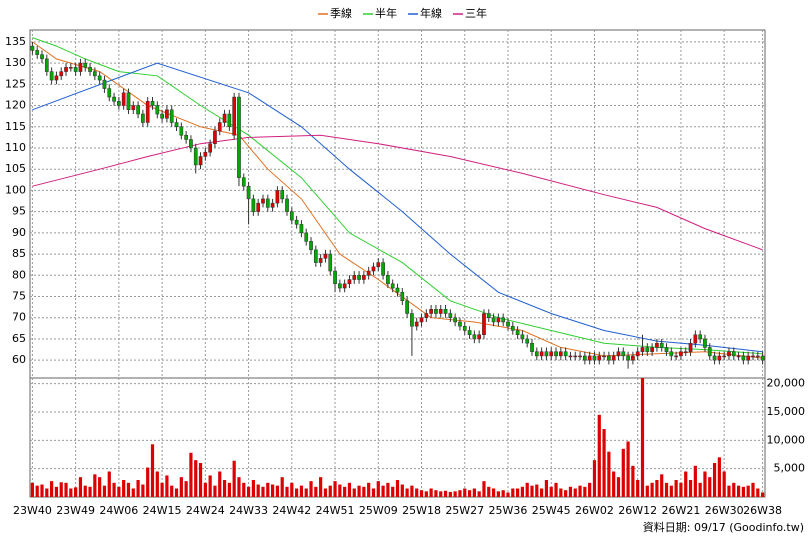 The height and width of the screenshot is (540, 808). I want to click on y-tick-label: 100, so click(15, 189).